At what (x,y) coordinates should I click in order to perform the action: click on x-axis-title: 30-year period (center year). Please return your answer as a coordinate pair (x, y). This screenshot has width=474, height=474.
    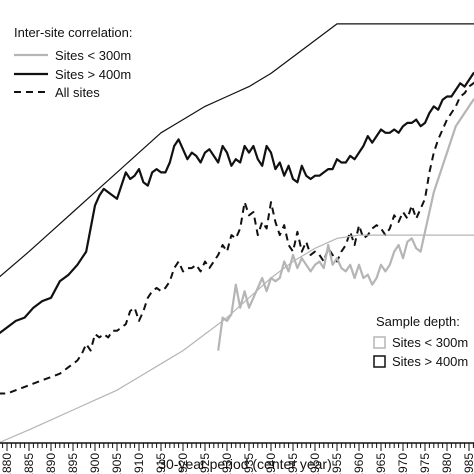
    Looking at the image, I should click on (245, 464).